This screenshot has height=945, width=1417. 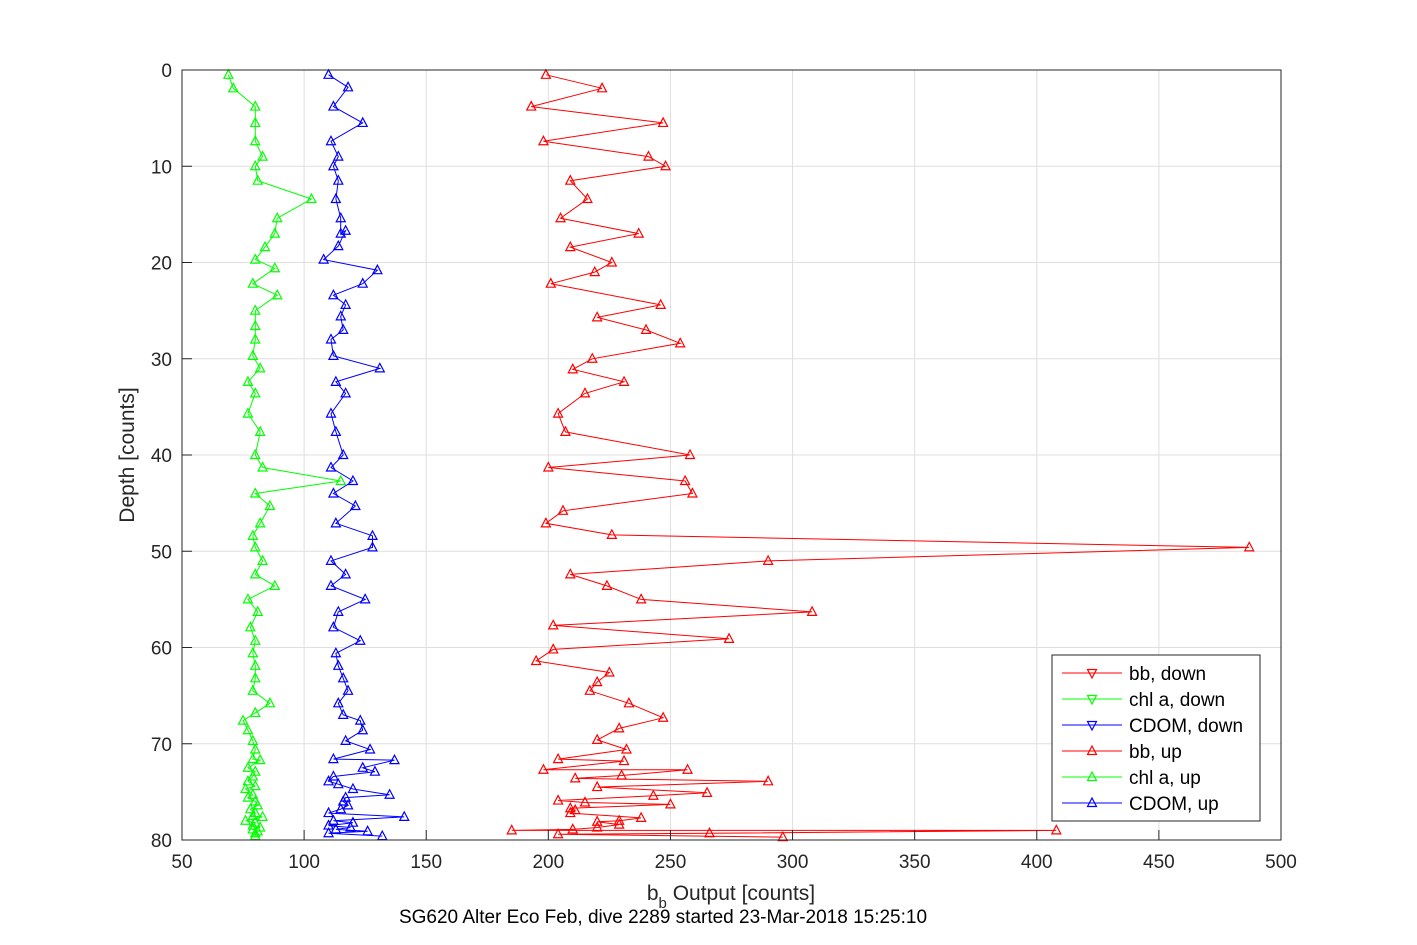 What do you see at coordinates (1159, 862) in the screenshot?
I see `x-tick-label: 450` at bounding box center [1159, 862].